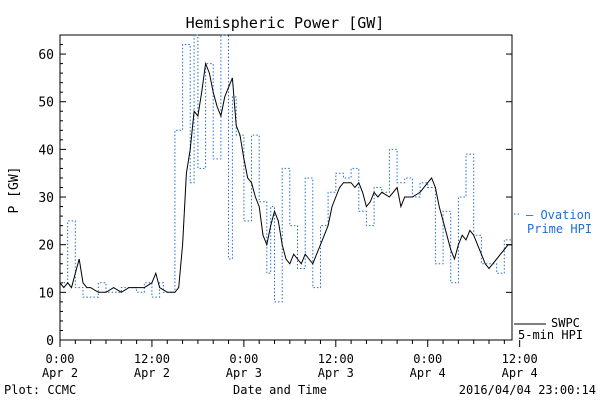  I want to click on y-tick-label: 40, so click(46, 150).